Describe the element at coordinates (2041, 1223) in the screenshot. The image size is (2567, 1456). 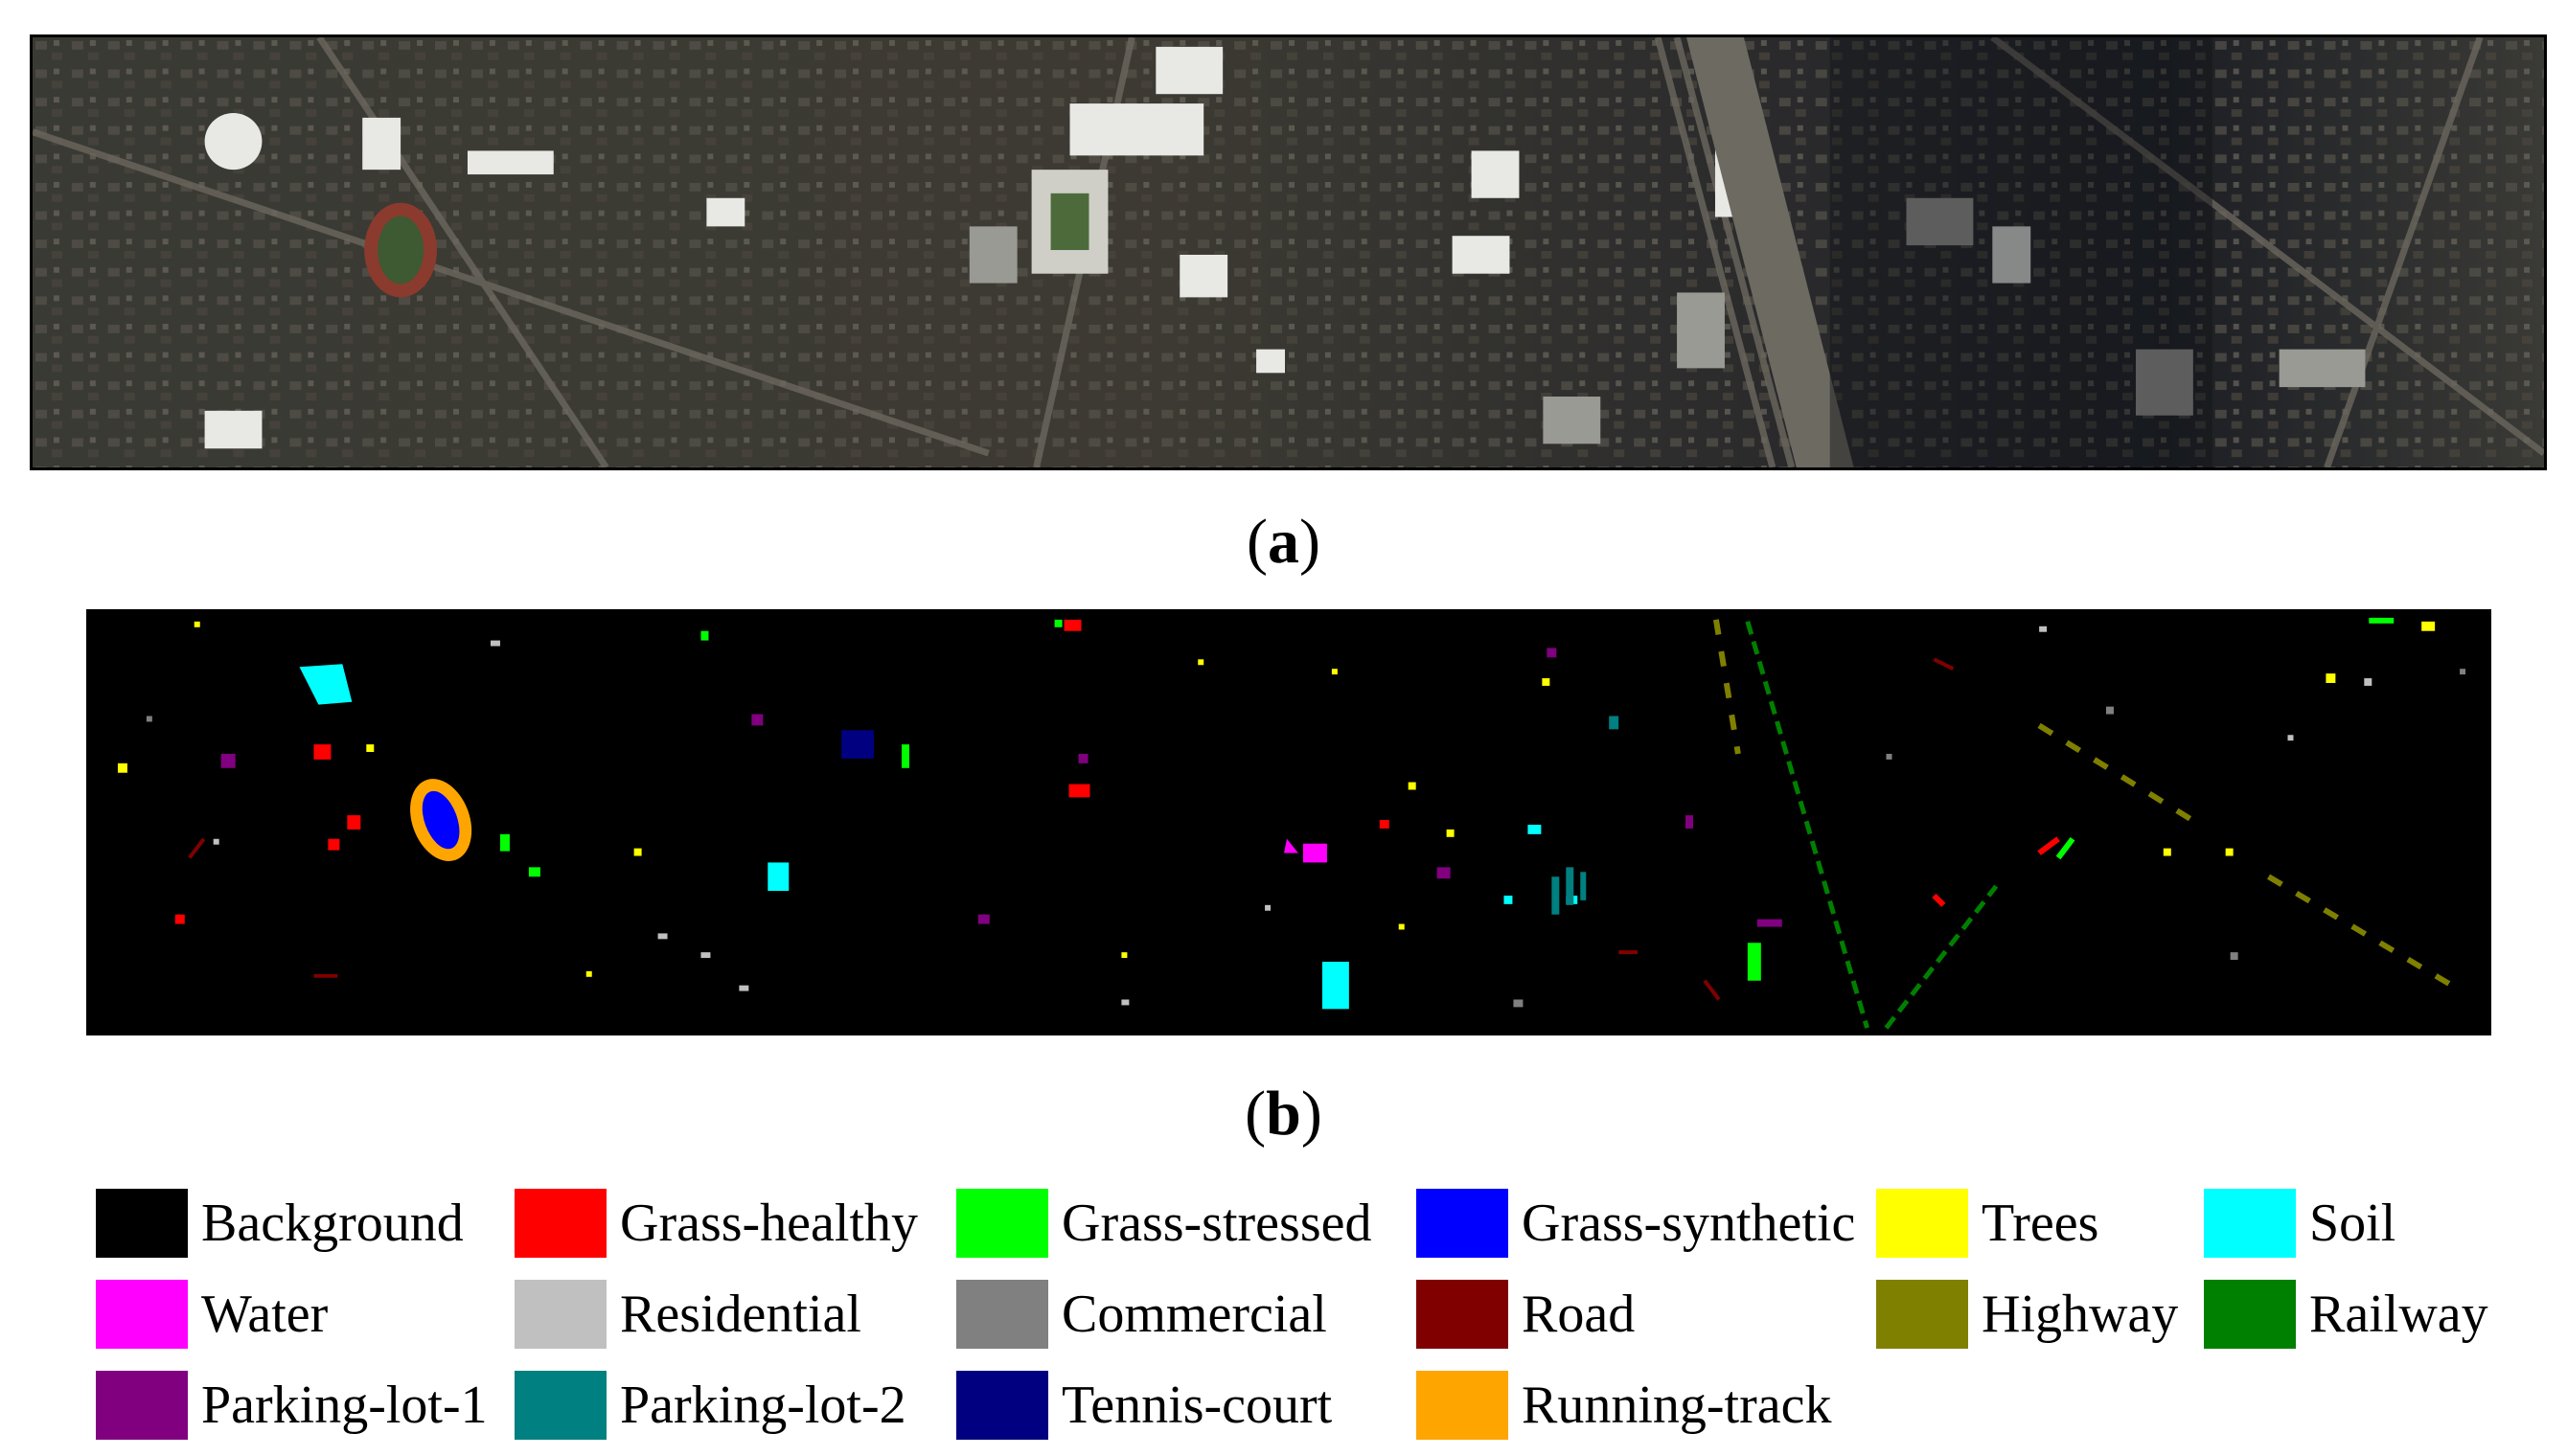
I see `legend-label: Trees` at that location.